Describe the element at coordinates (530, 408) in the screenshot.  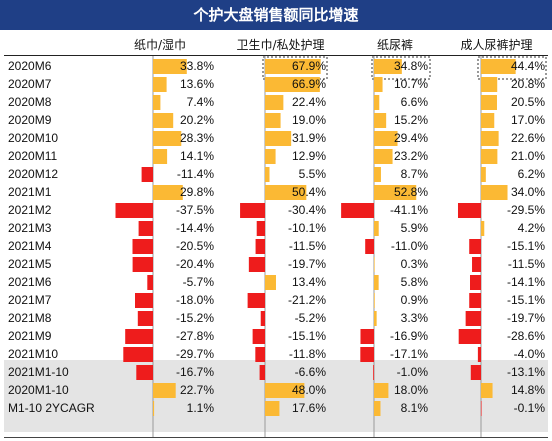
I see `data-label: -0.1%` at that location.